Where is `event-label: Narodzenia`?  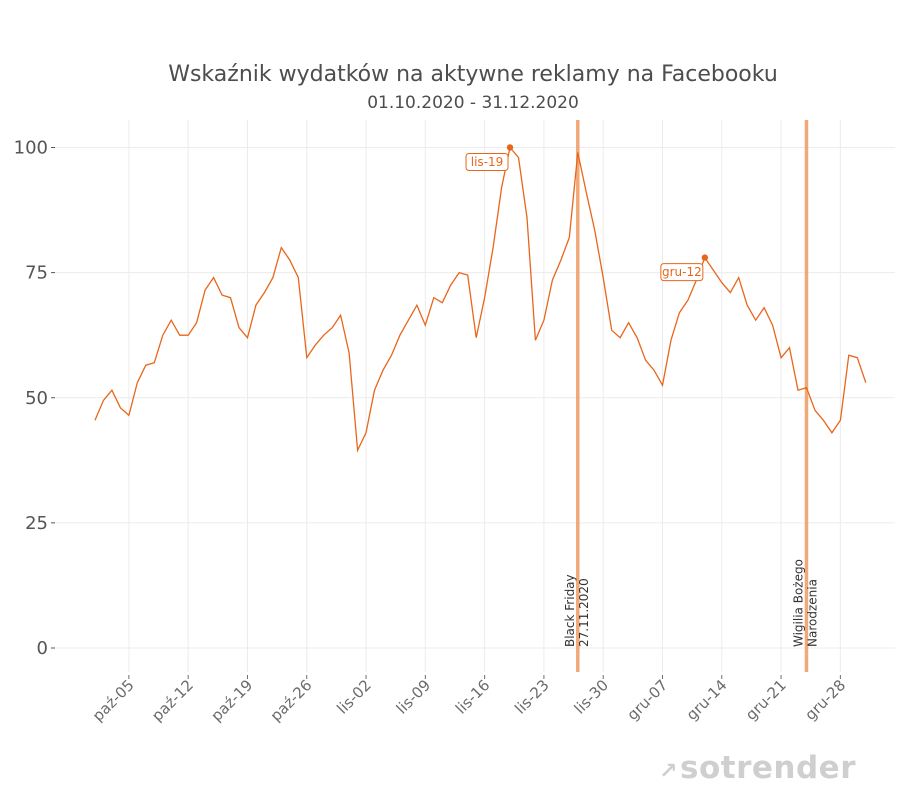 event-label: Narodzenia is located at coordinates (812, 613).